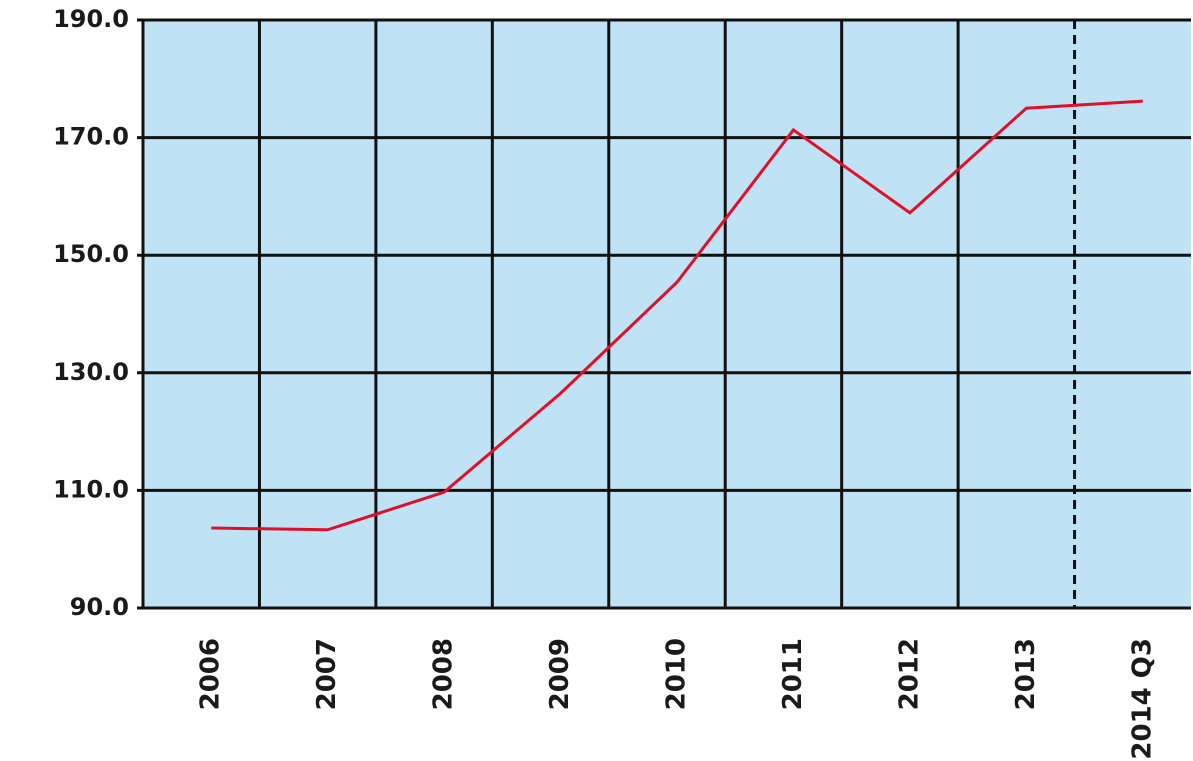  What do you see at coordinates (560, 674) in the screenshot?
I see `x-tick-label: 2009` at bounding box center [560, 674].